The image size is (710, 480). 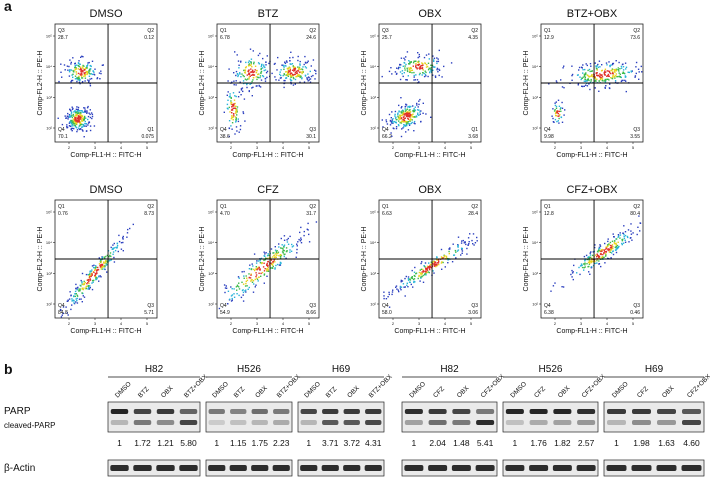 What do you see at coordinates (461, 443) in the screenshot?
I see `cleaved-parp-ratio: 1.48` at bounding box center [461, 443].